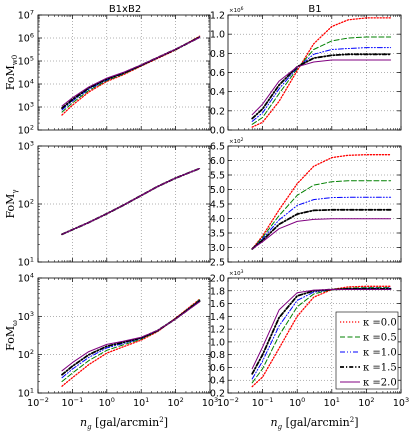  I want to click on y-tick-label: 3.5, so click(217, 234).